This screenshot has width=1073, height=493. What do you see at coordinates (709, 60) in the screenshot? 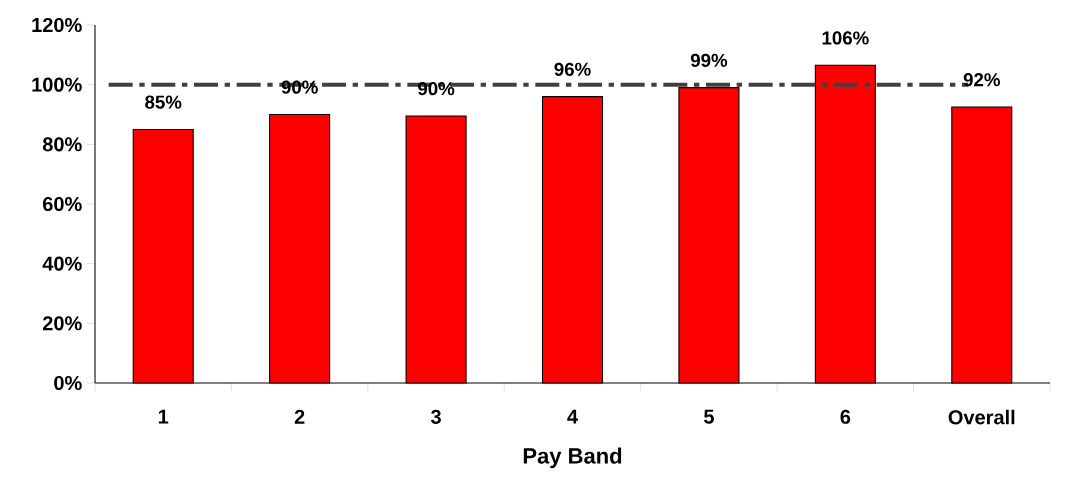
I see `data-label: 99%` at bounding box center [709, 60].